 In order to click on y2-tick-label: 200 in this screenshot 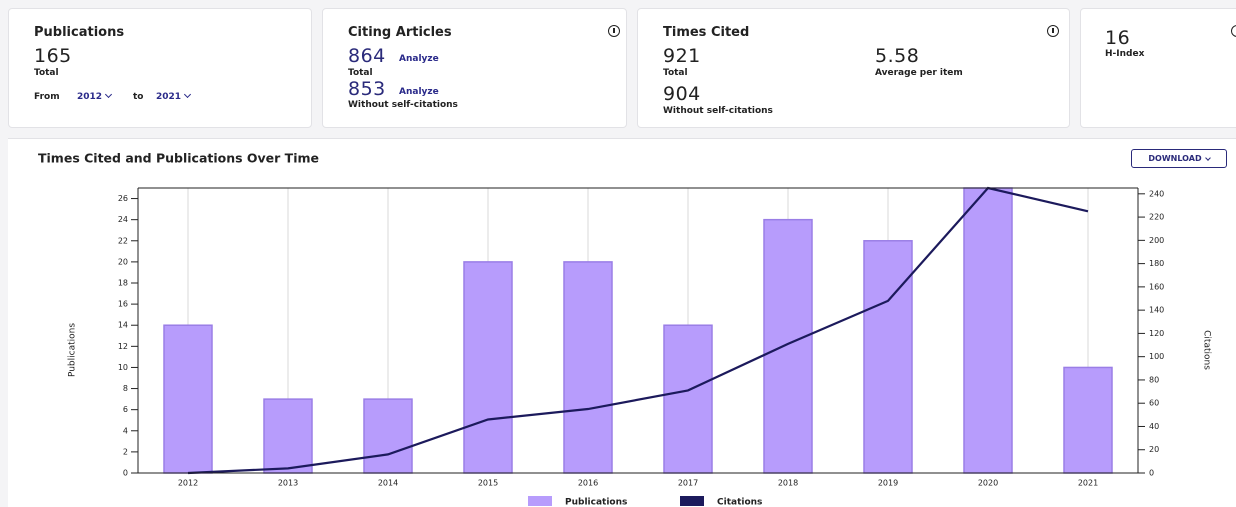, I will do `click(1156, 240)`.